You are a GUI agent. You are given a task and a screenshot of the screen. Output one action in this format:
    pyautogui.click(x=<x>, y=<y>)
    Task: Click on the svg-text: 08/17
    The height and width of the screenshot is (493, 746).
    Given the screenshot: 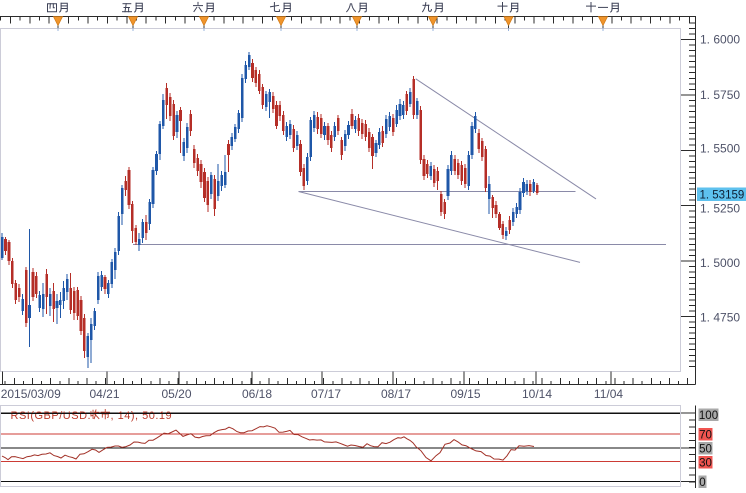 What is the action you would take?
    pyautogui.click(x=396, y=394)
    